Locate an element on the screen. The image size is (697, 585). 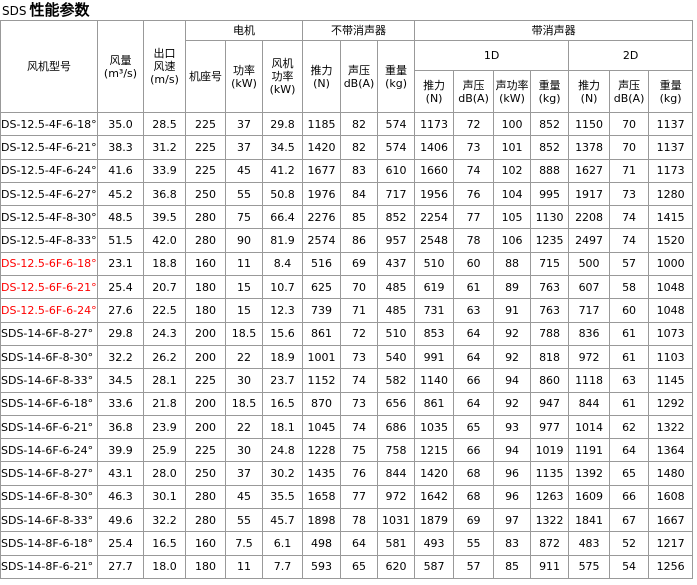
value-cell: 43.1 is located at coordinates (120, 473).